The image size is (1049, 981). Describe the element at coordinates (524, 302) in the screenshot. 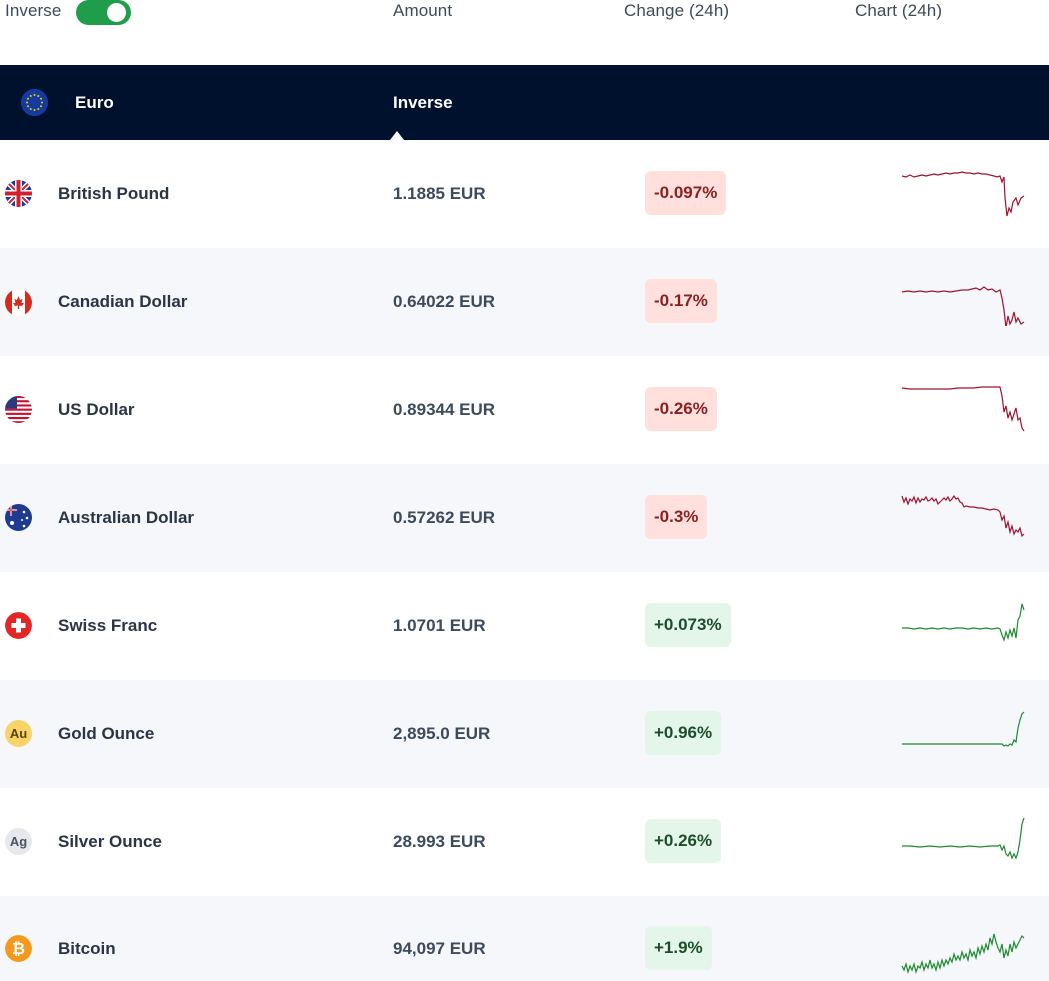

I see `currency-row-canadian-dollar: Canadian Dollar 0.64022 EUR -0.17%` at that location.